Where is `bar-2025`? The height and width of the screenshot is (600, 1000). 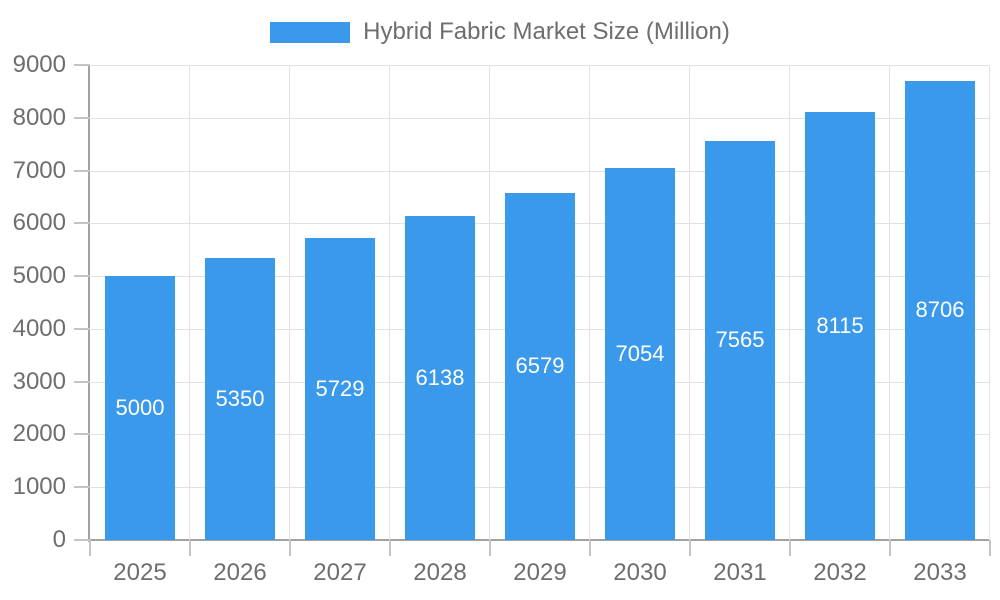
bar-2025 is located at coordinates (140, 408).